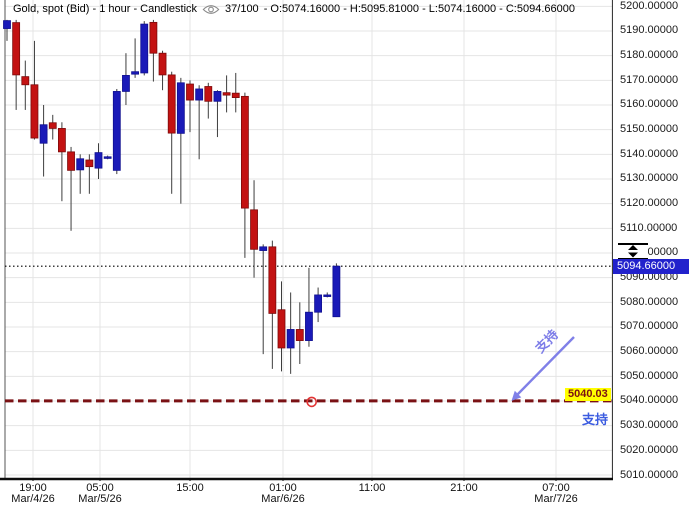 This screenshot has width=689, height=505. What do you see at coordinates (649, 55) in the screenshot?
I see `price-axis-label: 5180.00000` at bounding box center [649, 55].